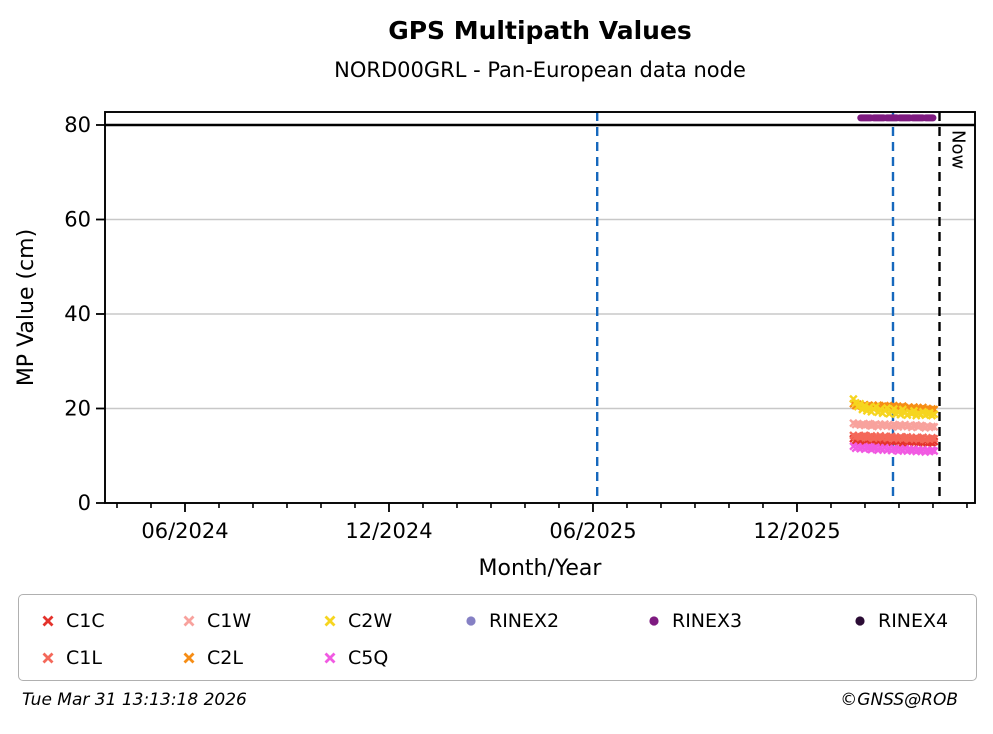 This screenshot has width=993, height=734. What do you see at coordinates (894, 437) in the screenshot?
I see `series-C1L` at bounding box center [894, 437].